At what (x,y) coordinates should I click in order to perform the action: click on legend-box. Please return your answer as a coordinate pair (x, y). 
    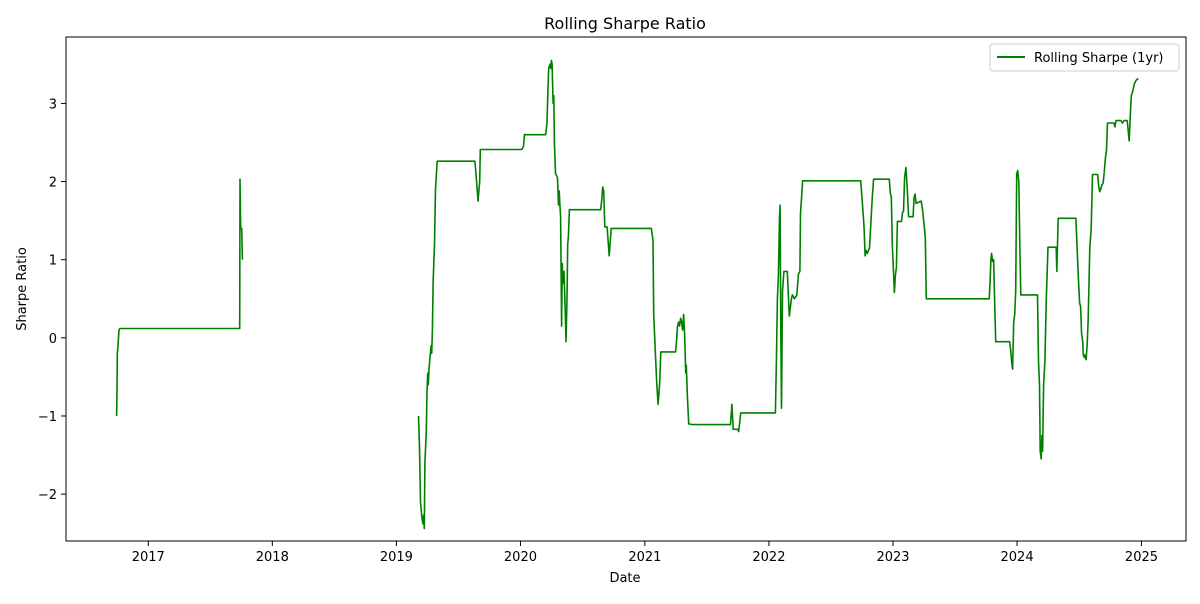
    Looking at the image, I should click on (1084, 57).